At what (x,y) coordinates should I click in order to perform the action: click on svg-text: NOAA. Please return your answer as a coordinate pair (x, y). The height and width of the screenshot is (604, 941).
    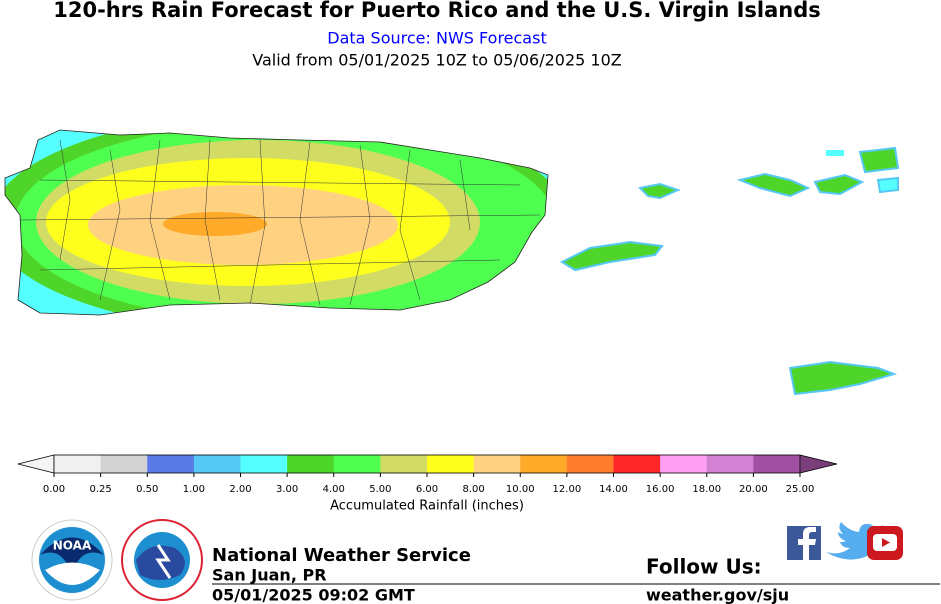
    Looking at the image, I should click on (72, 546).